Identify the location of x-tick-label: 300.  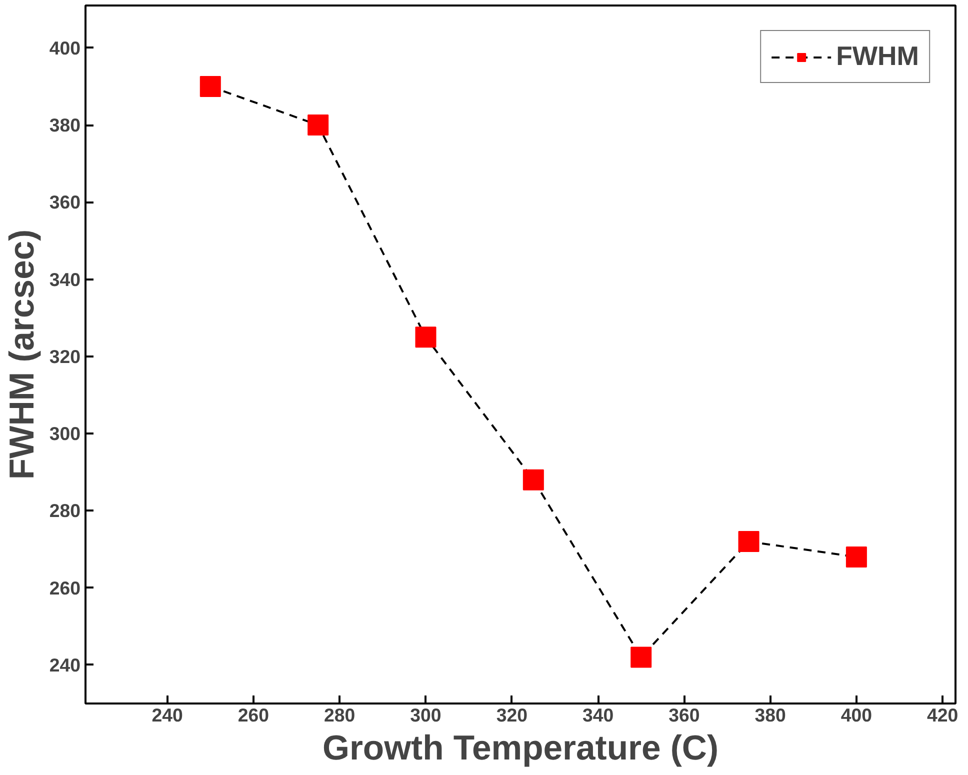
(426, 715).